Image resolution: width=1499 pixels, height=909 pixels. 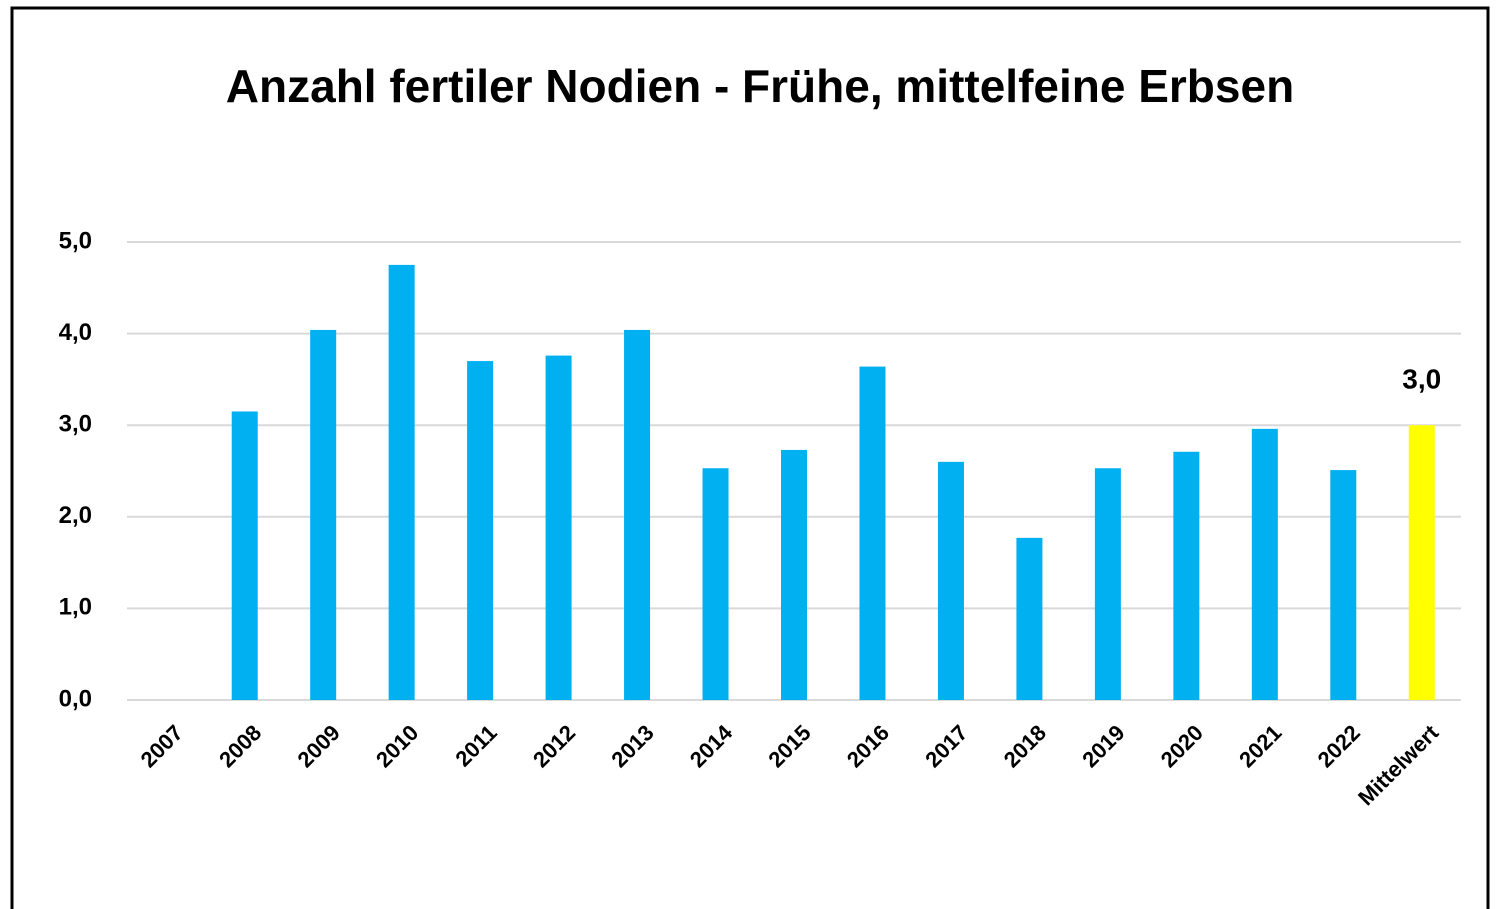 What do you see at coordinates (75, 332) in the screenshot?
I see `y-tick-label: 4,0` at bounding box center [75, 332].